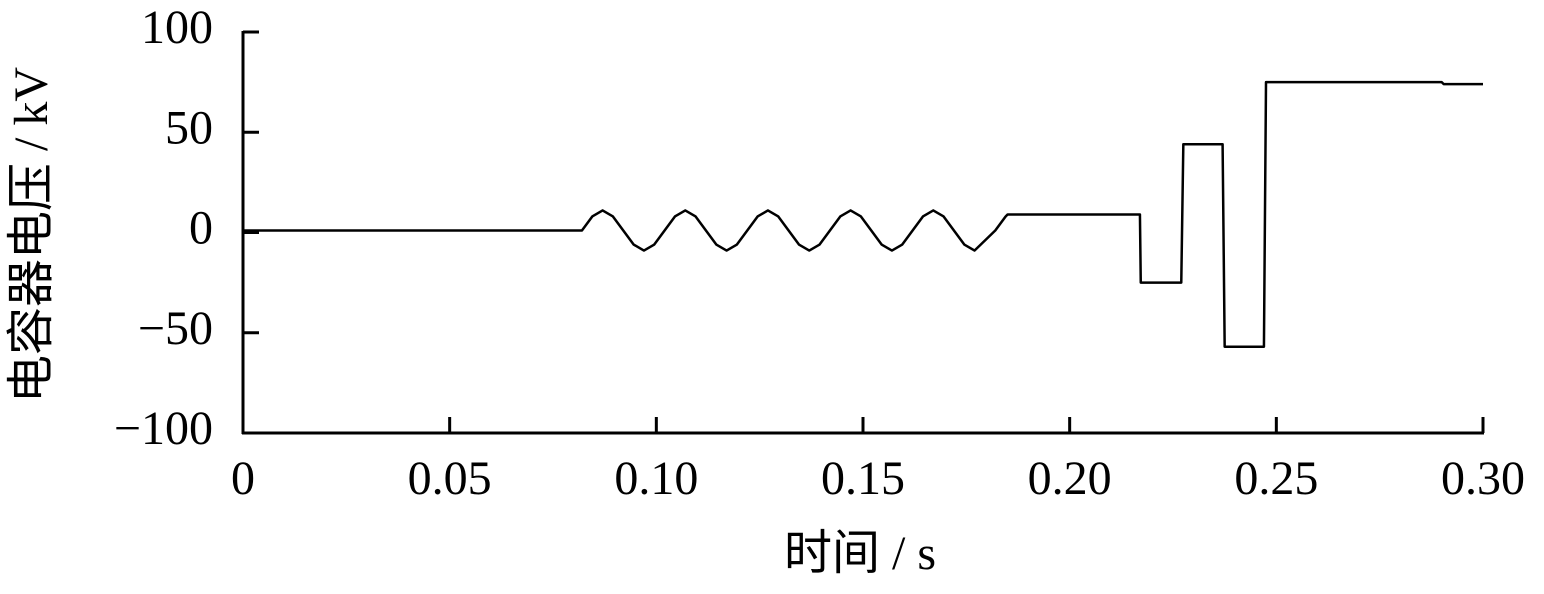 The height and width of the screenshot is (594, 1544). Describe the element at coordinates (163, 428) in the screenshot. I see `y-tick-label: −100` at that location.